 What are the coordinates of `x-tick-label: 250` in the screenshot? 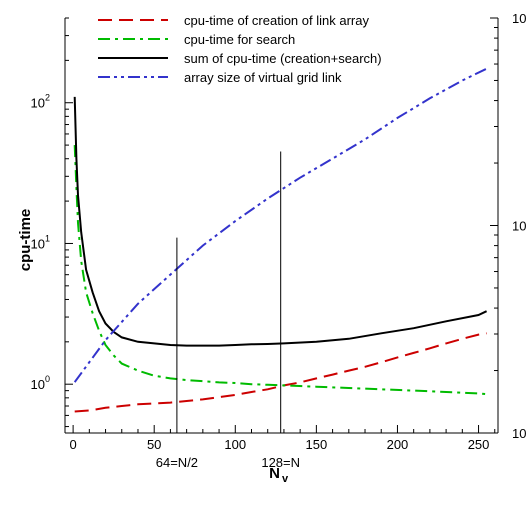 It's located at (479, 444).